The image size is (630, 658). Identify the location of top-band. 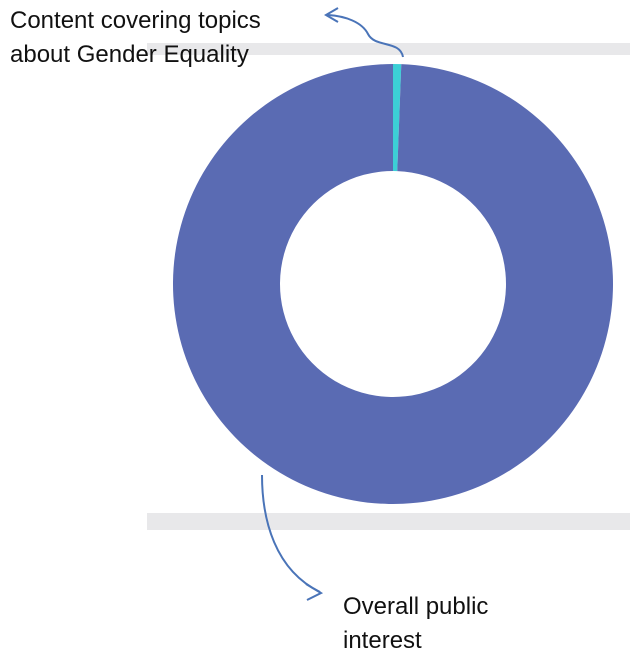
(388, 49).